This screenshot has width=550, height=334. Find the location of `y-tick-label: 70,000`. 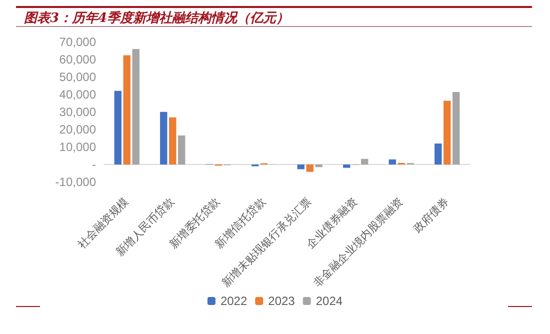

y-tick-label: 70,000 is located at coordinates (77, 42).